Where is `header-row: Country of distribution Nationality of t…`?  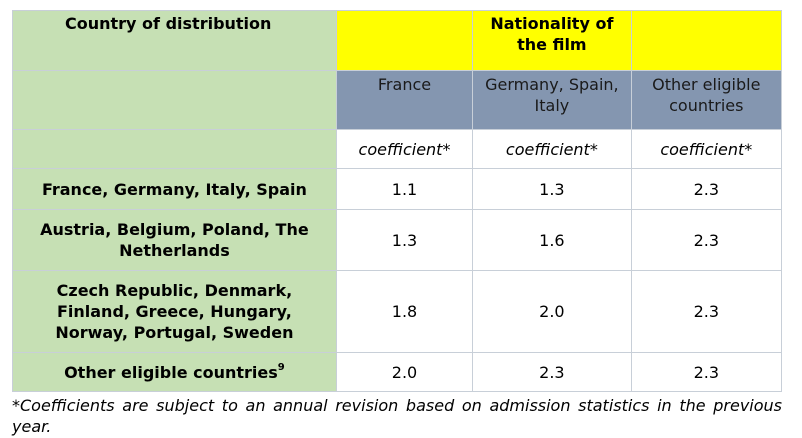 header-row: Country of distribution Nationality of t… is located at coordinates (397, 40).